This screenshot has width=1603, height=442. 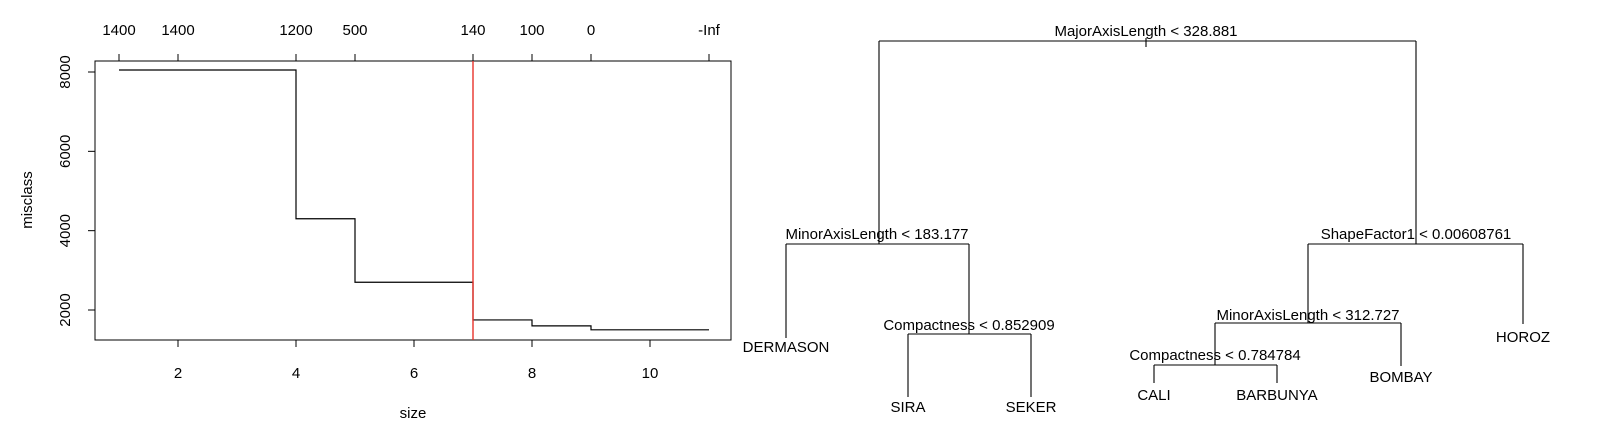 What do you see at coordinates (1416, 234) in the screenshot?
I see `split-label-sf1: ShapeFactor1 < 0.00608761` at bounding box center [1416, 234].